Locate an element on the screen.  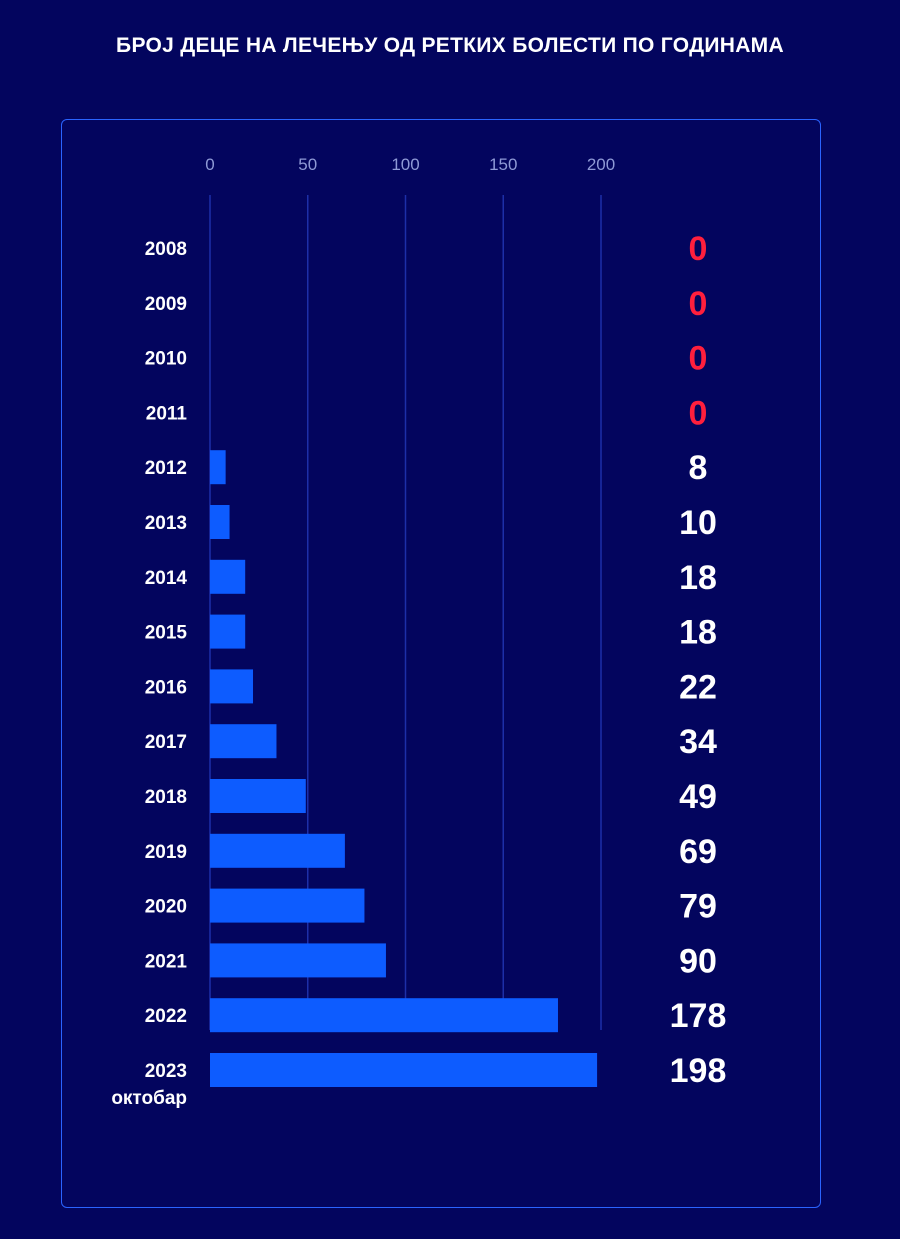
value-label: 79 is located at coordinates (698, 907).